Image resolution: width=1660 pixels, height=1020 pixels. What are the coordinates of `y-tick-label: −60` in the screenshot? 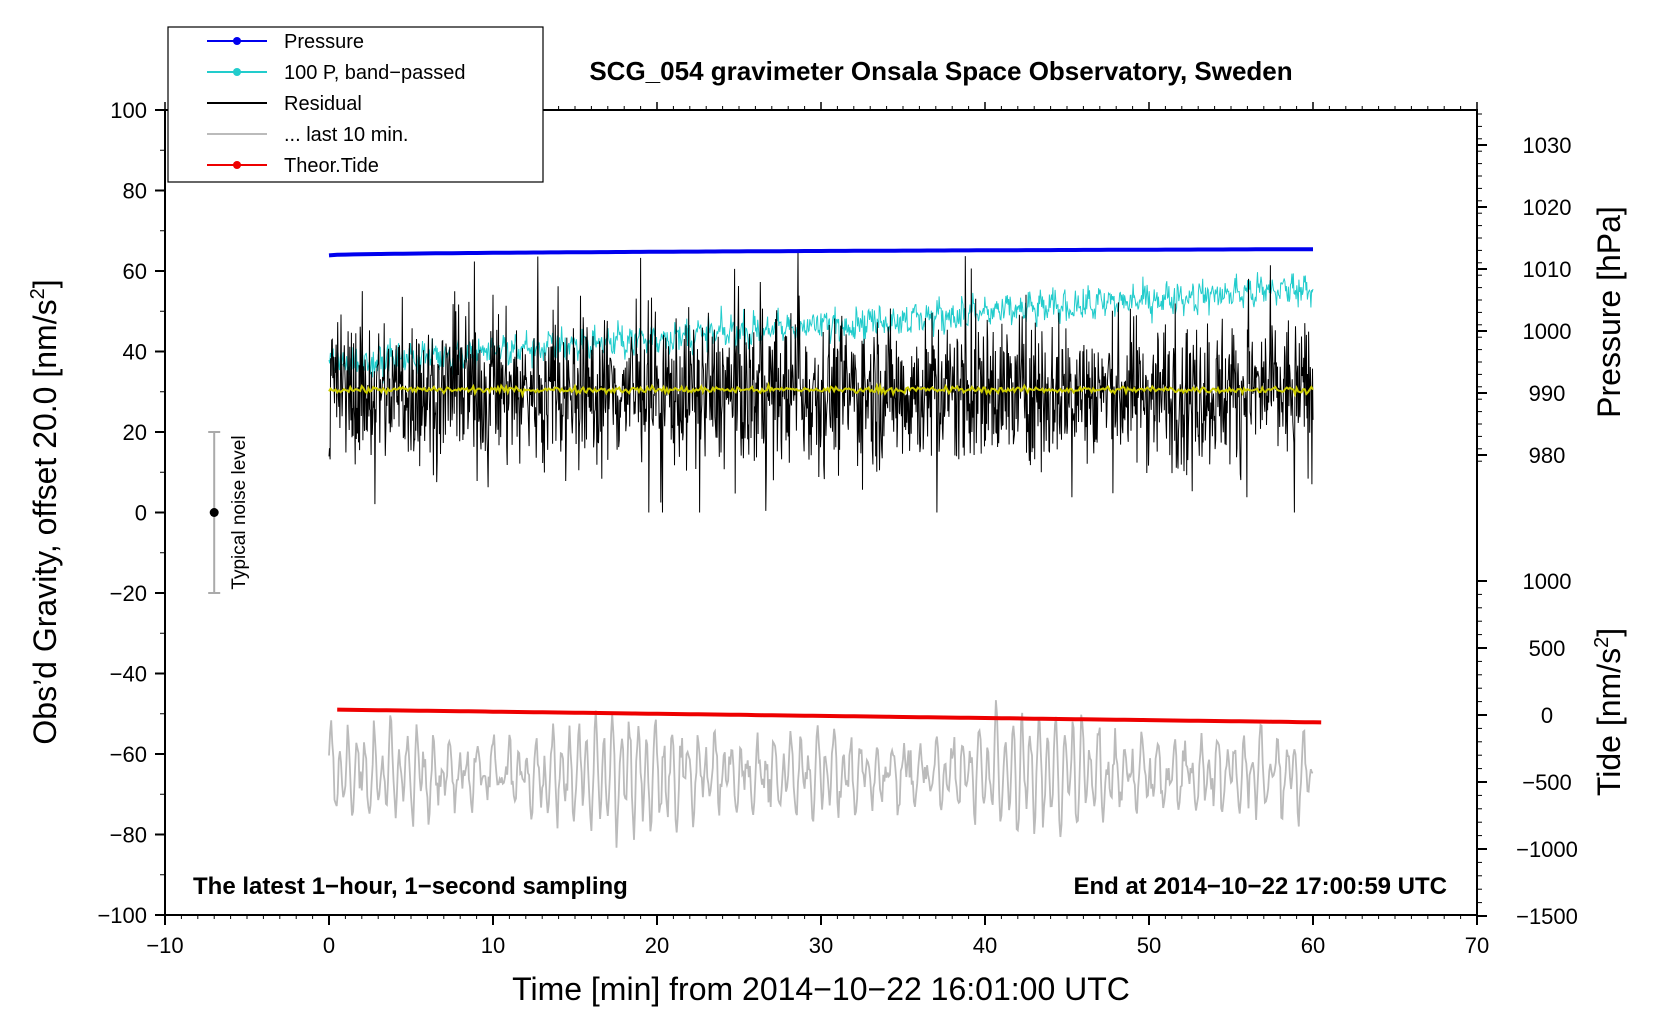 It's located at (128, 754).